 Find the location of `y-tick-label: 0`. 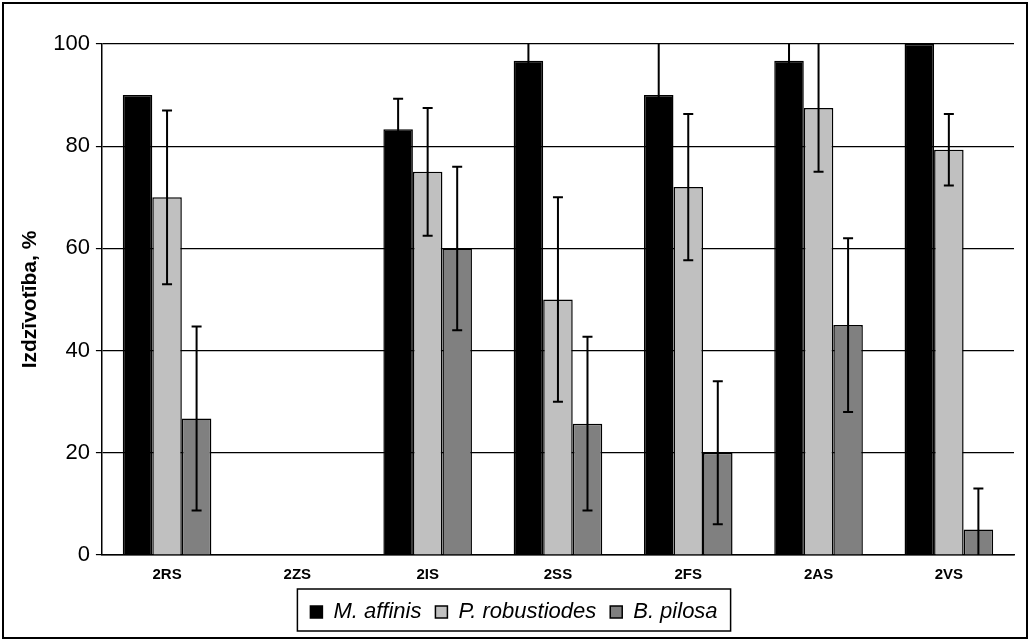

y-tick-label: 0 is located at coordinates (83, 554).